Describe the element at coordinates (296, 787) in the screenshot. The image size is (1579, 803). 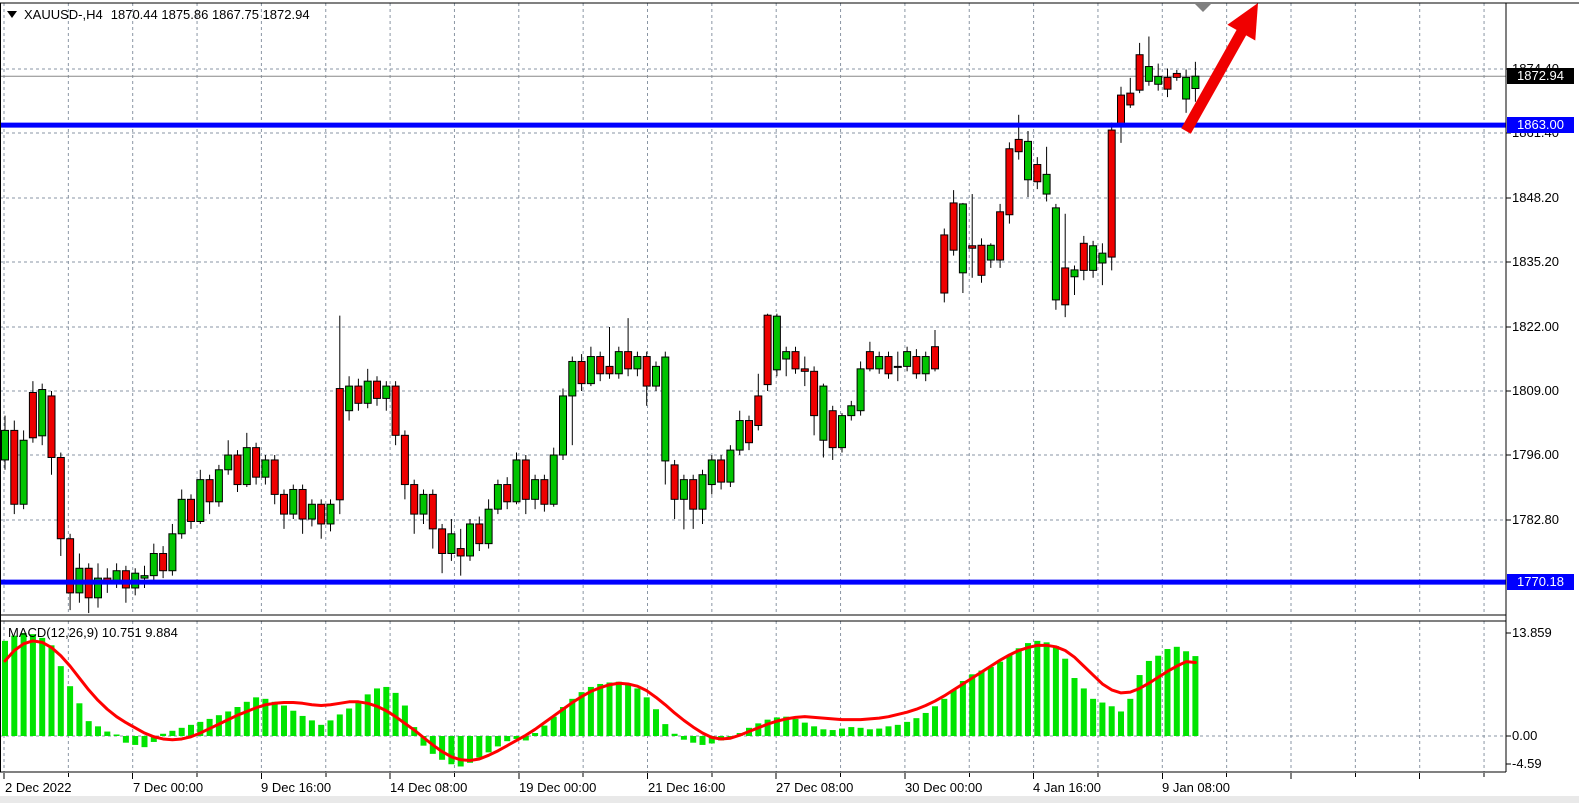
I see `time-axis-label: 9 Dec 16:00` at that location.